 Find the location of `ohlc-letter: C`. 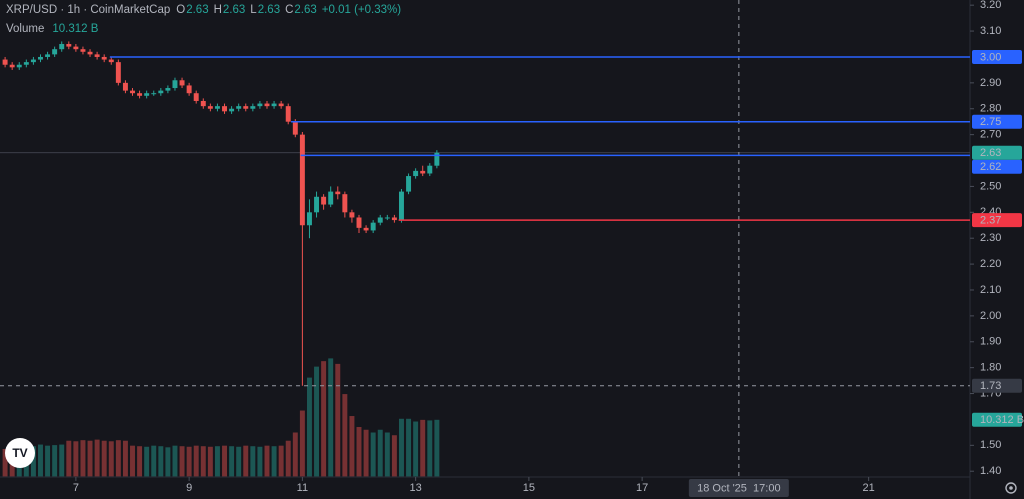

ohlc-letter: C is located at coordinates (289, 10).